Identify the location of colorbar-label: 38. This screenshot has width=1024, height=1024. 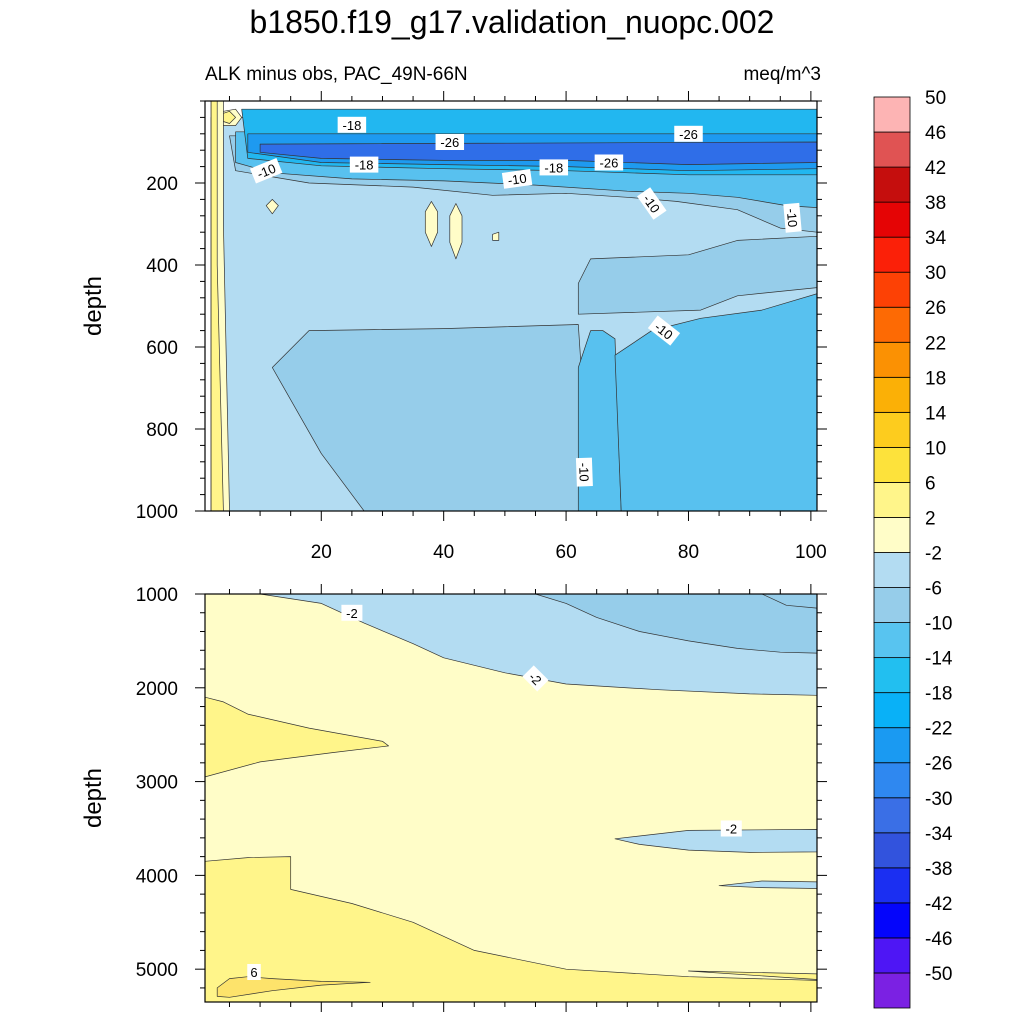
(935, 203).